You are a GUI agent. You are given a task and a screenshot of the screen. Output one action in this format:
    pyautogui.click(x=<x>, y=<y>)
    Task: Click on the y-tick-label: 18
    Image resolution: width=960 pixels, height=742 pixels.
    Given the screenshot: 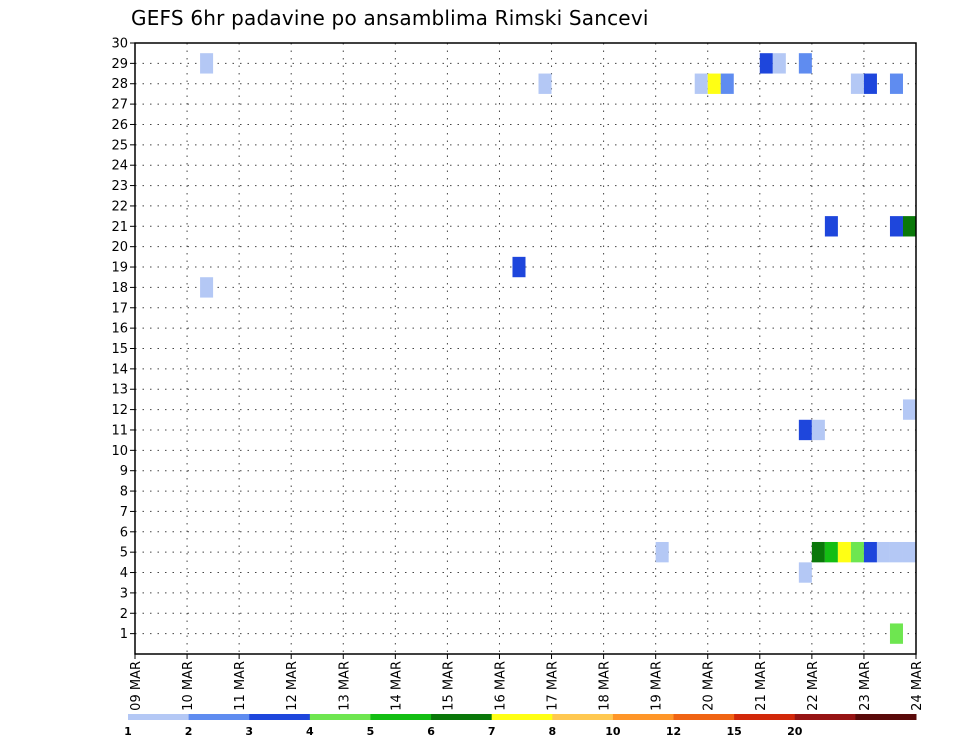 What is the action you would take?
    pyautogui.click(x=119, y=288)
    